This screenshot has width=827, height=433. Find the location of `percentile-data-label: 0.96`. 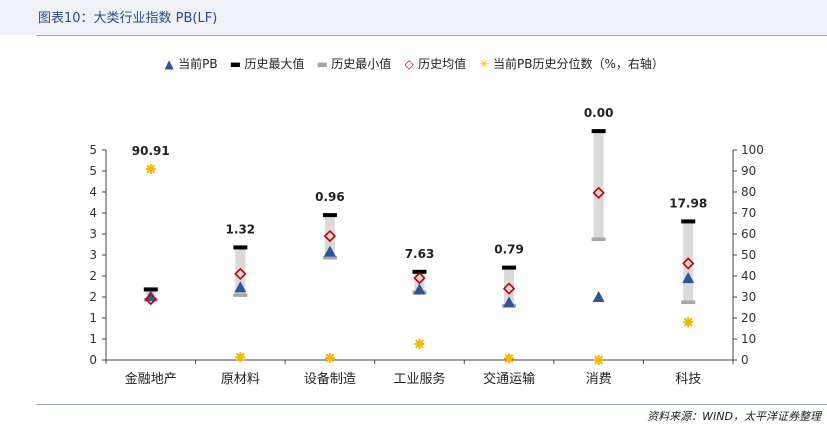

percentile-data-label: 0.96 is located at coordinates (330, 197).